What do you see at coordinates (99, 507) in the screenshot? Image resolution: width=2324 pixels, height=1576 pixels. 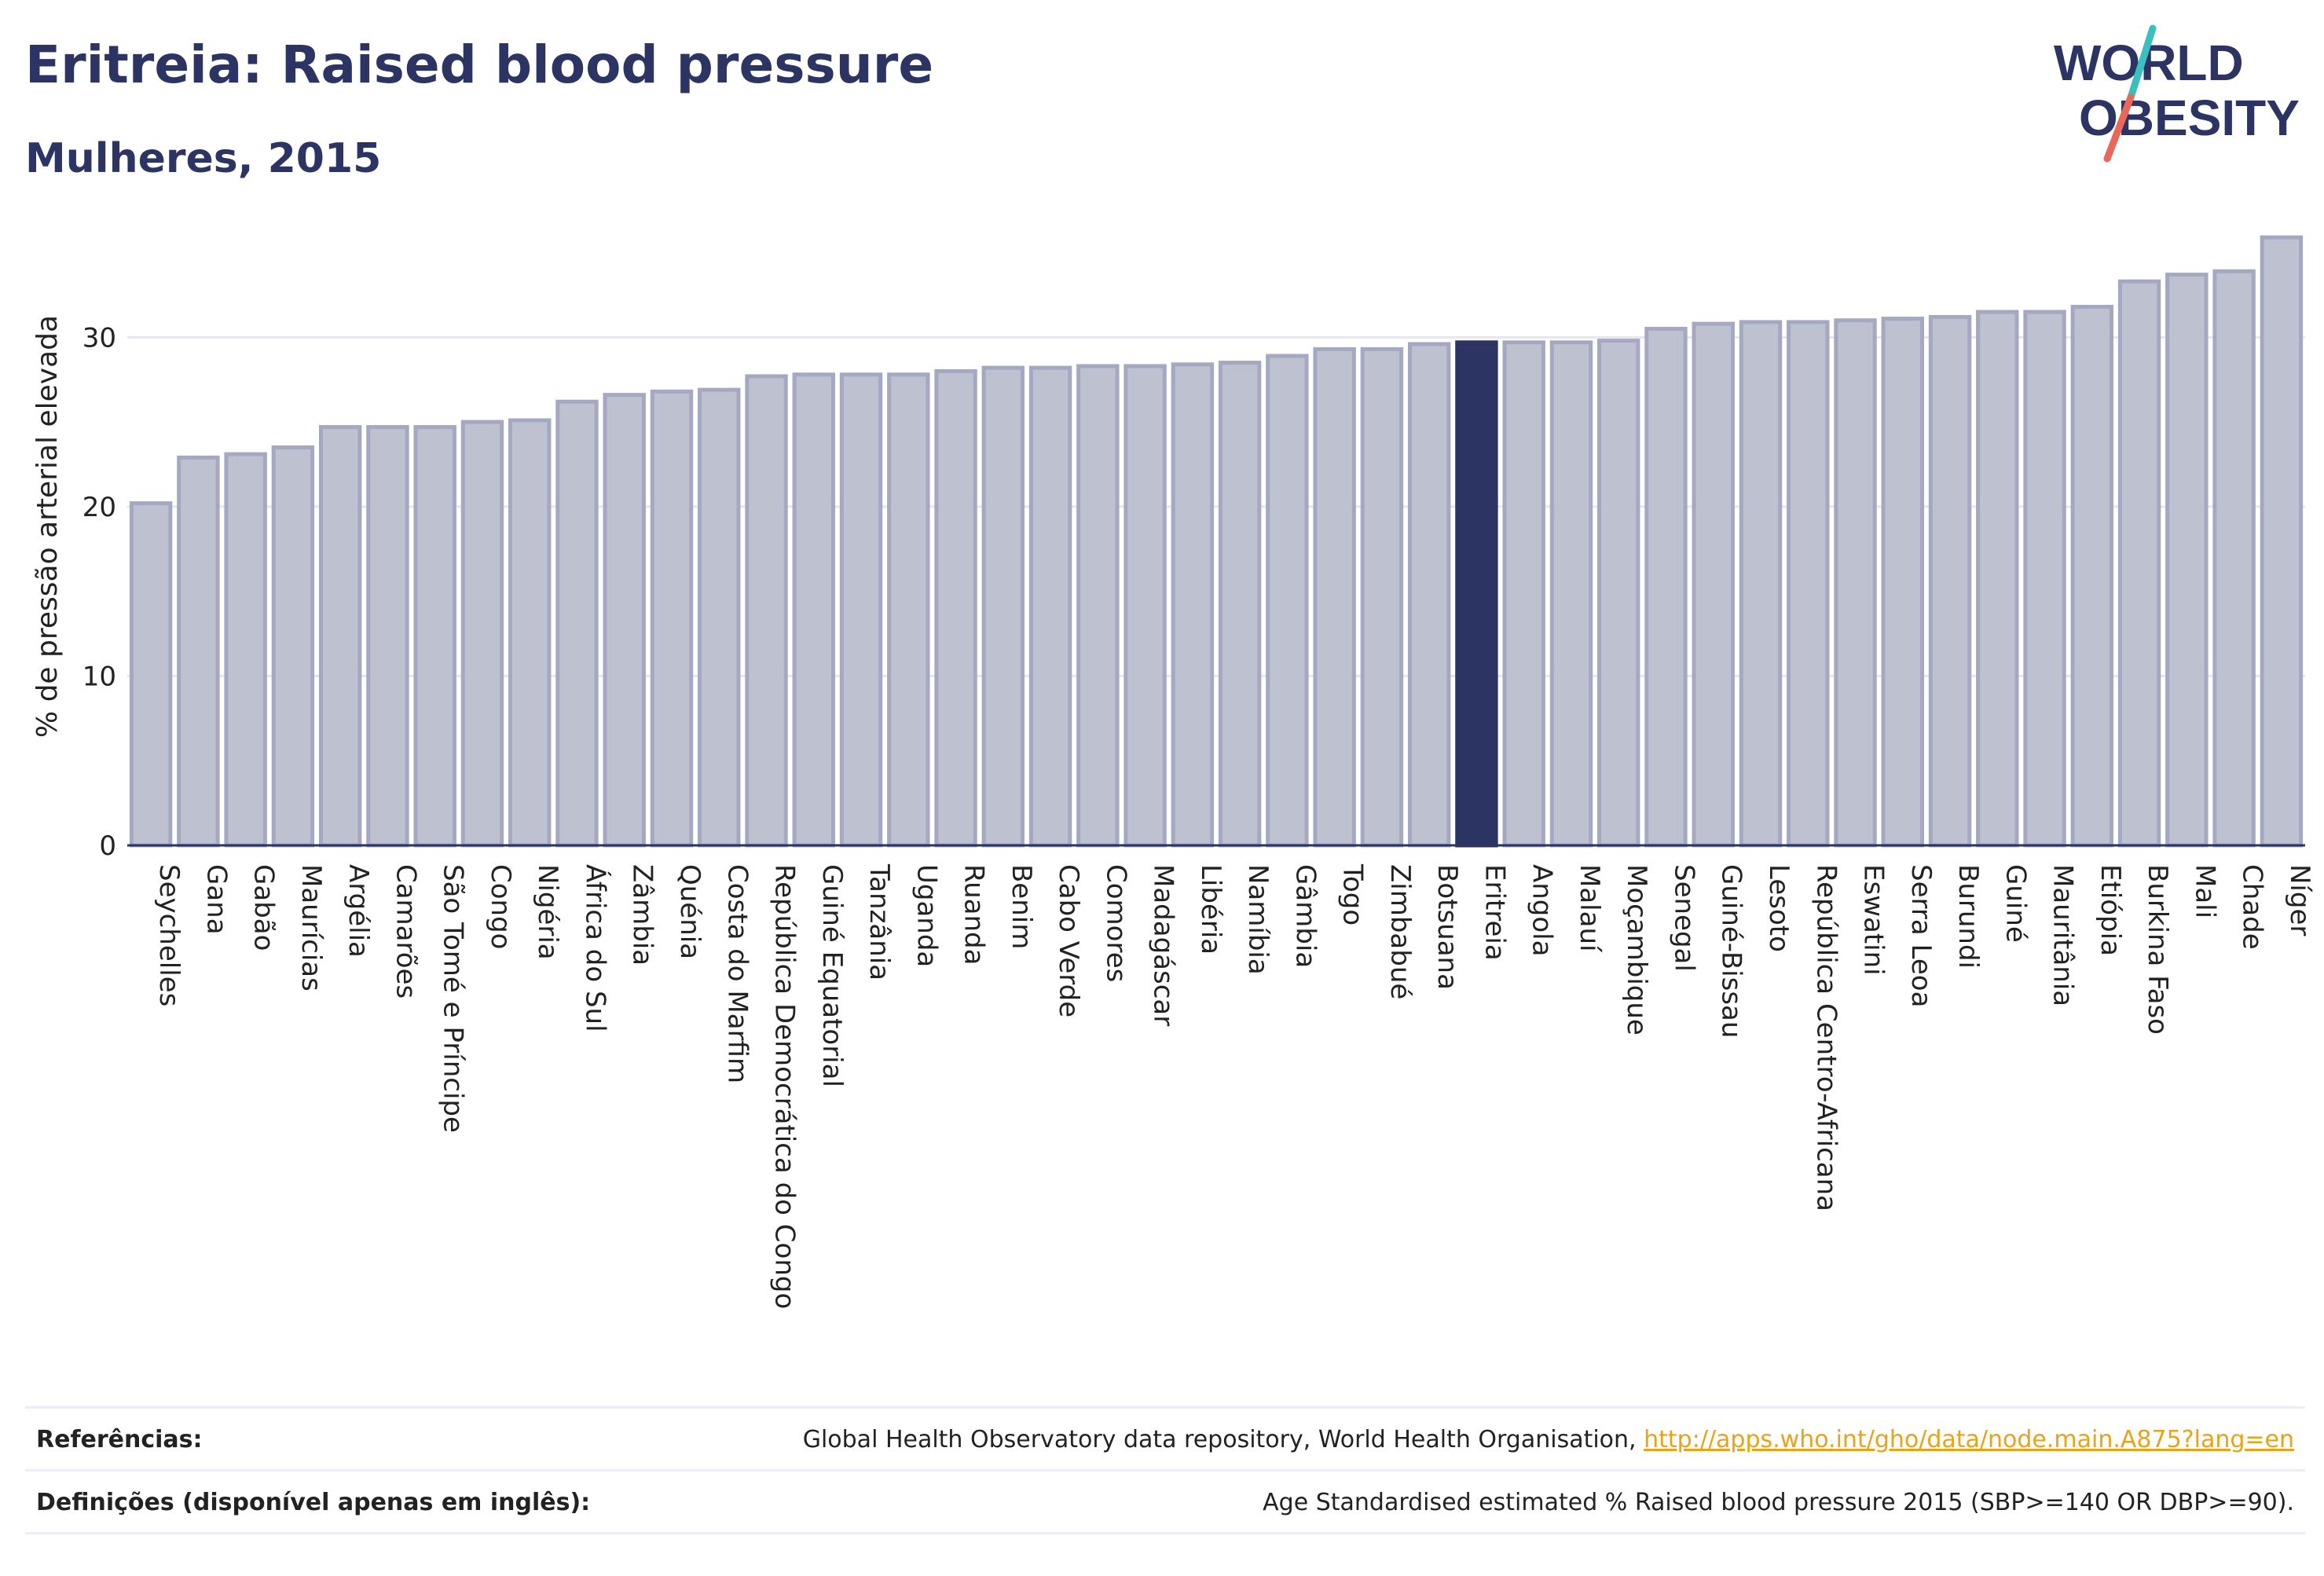 I see `y-tick-label: 20` at bounding box center [99, 507].